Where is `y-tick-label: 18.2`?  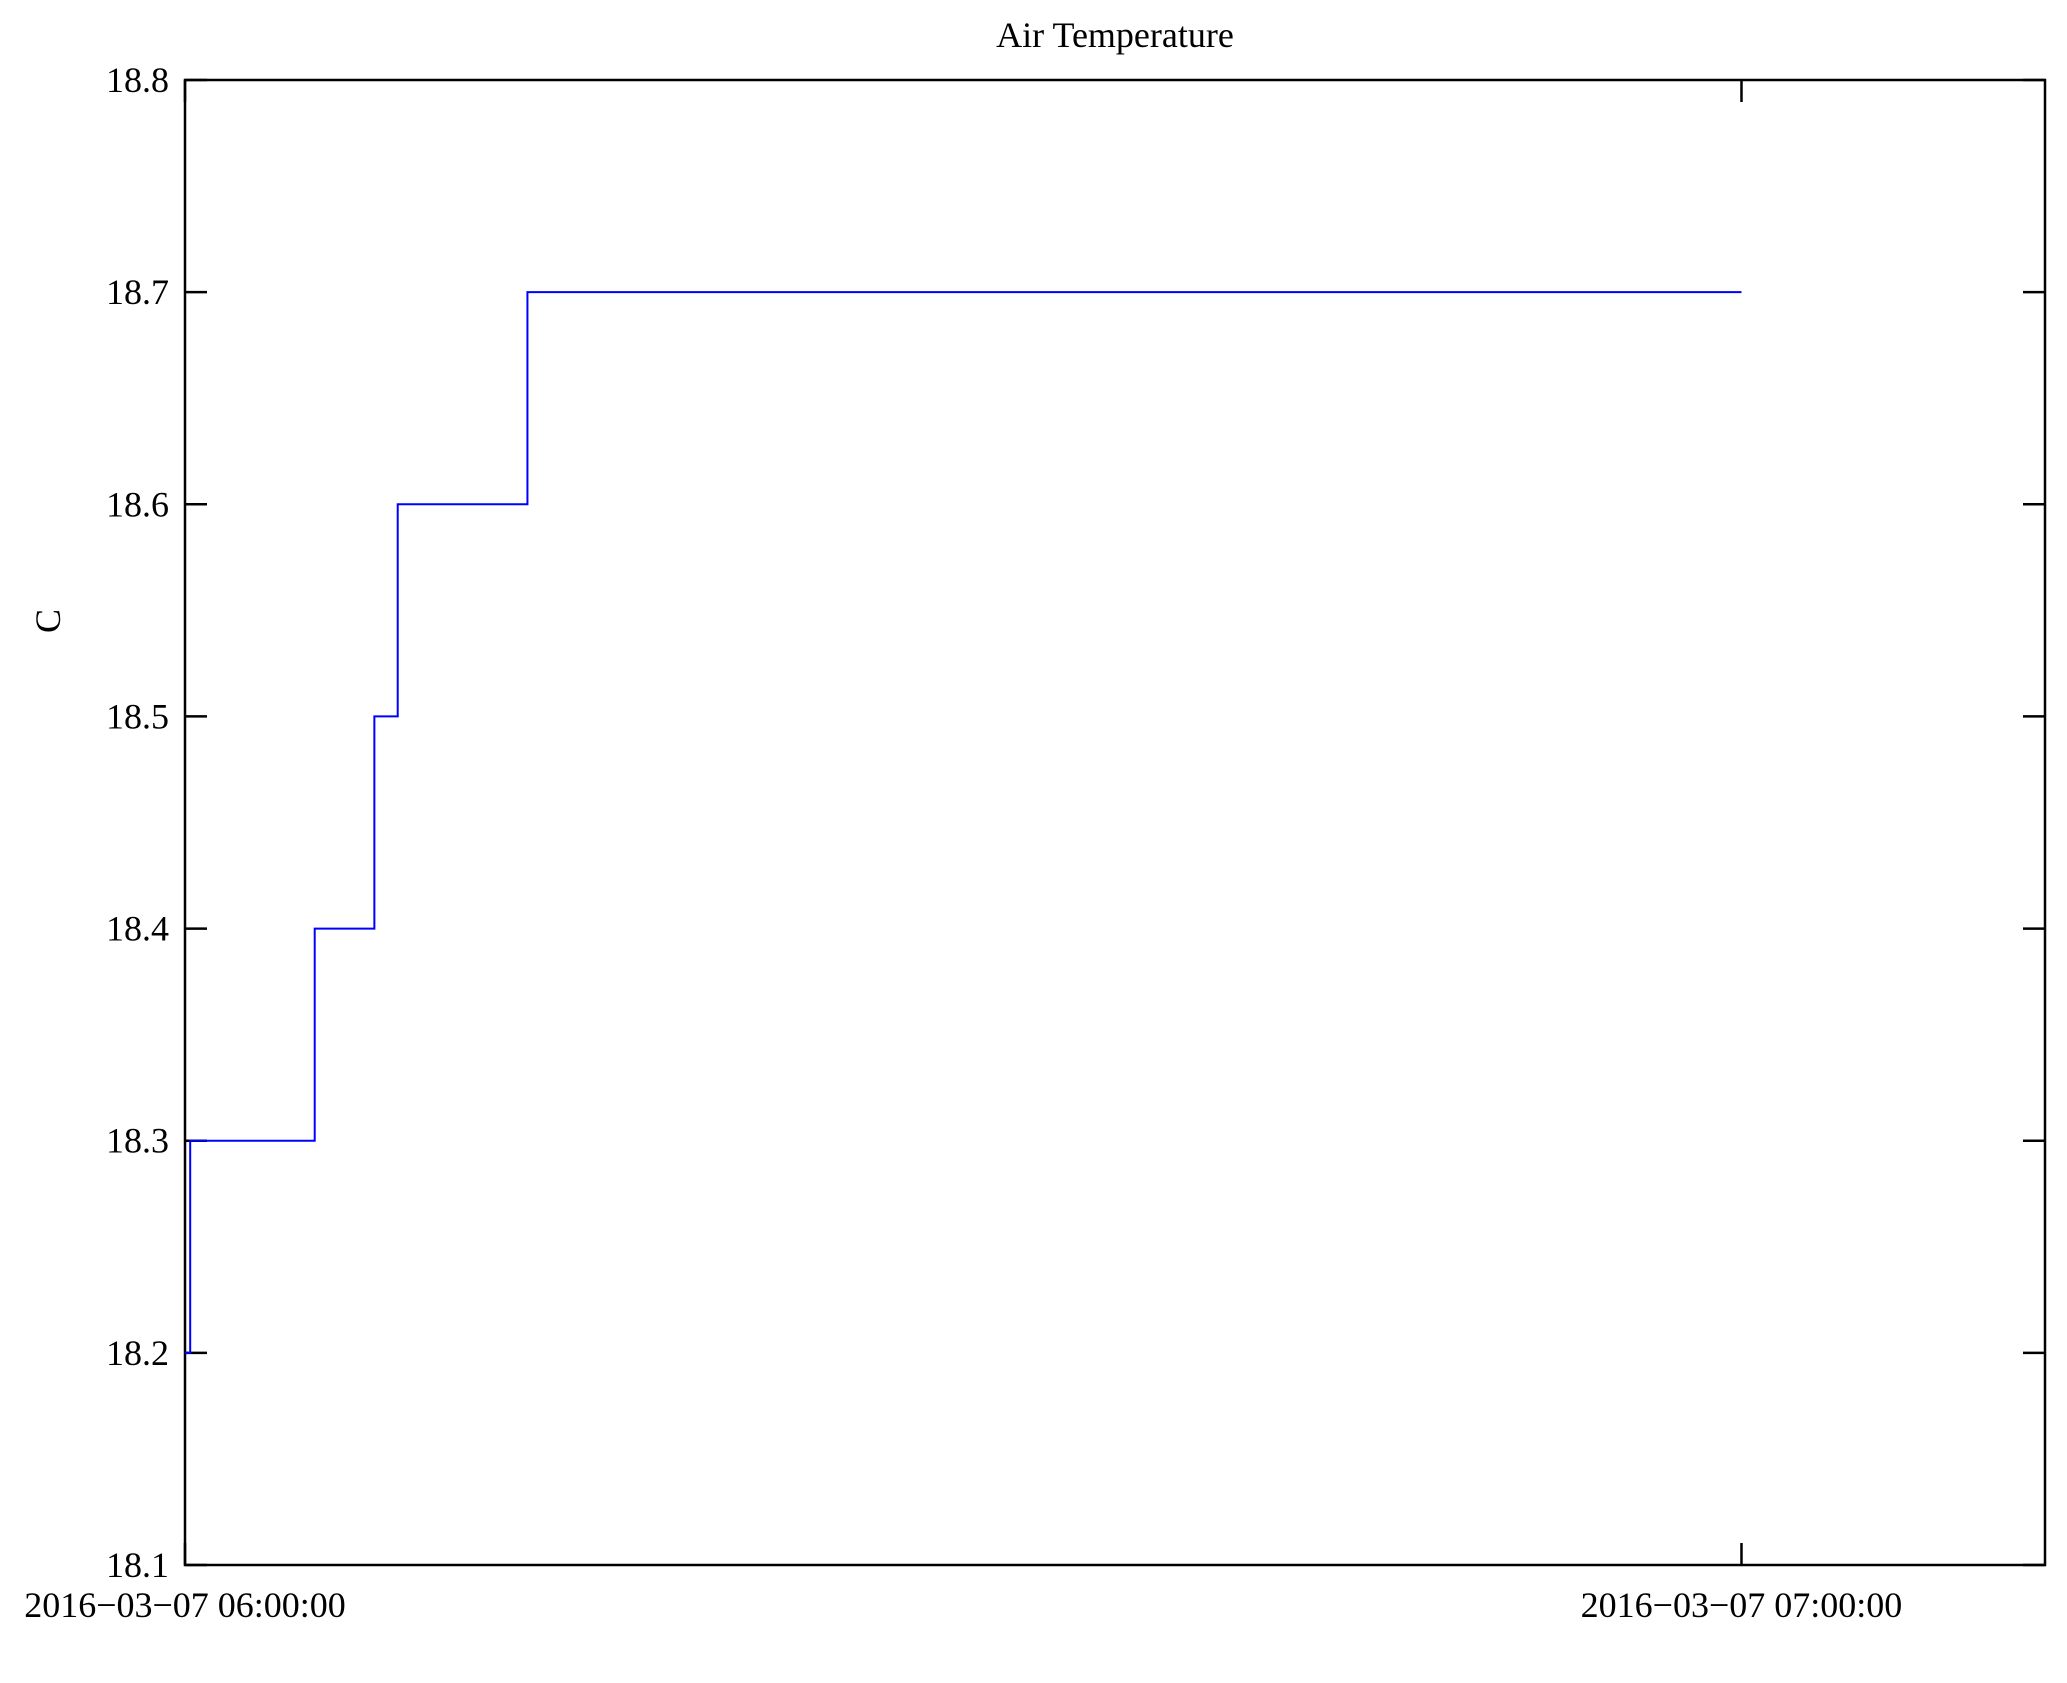 y-tick-label: 18.2 is located at coordinates (137, 1353).